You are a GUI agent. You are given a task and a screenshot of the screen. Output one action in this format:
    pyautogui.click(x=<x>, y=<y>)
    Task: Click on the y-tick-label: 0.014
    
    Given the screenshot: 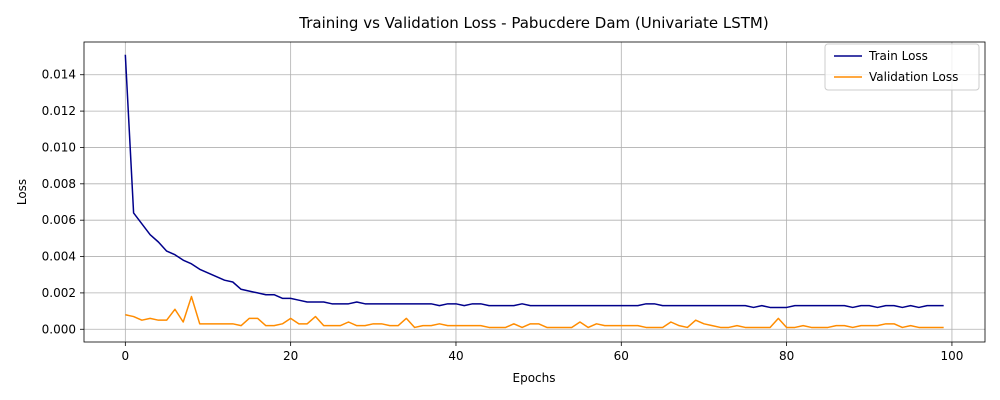 What is the action you would take?
    pyautogui.click(x=59, y=75)
    